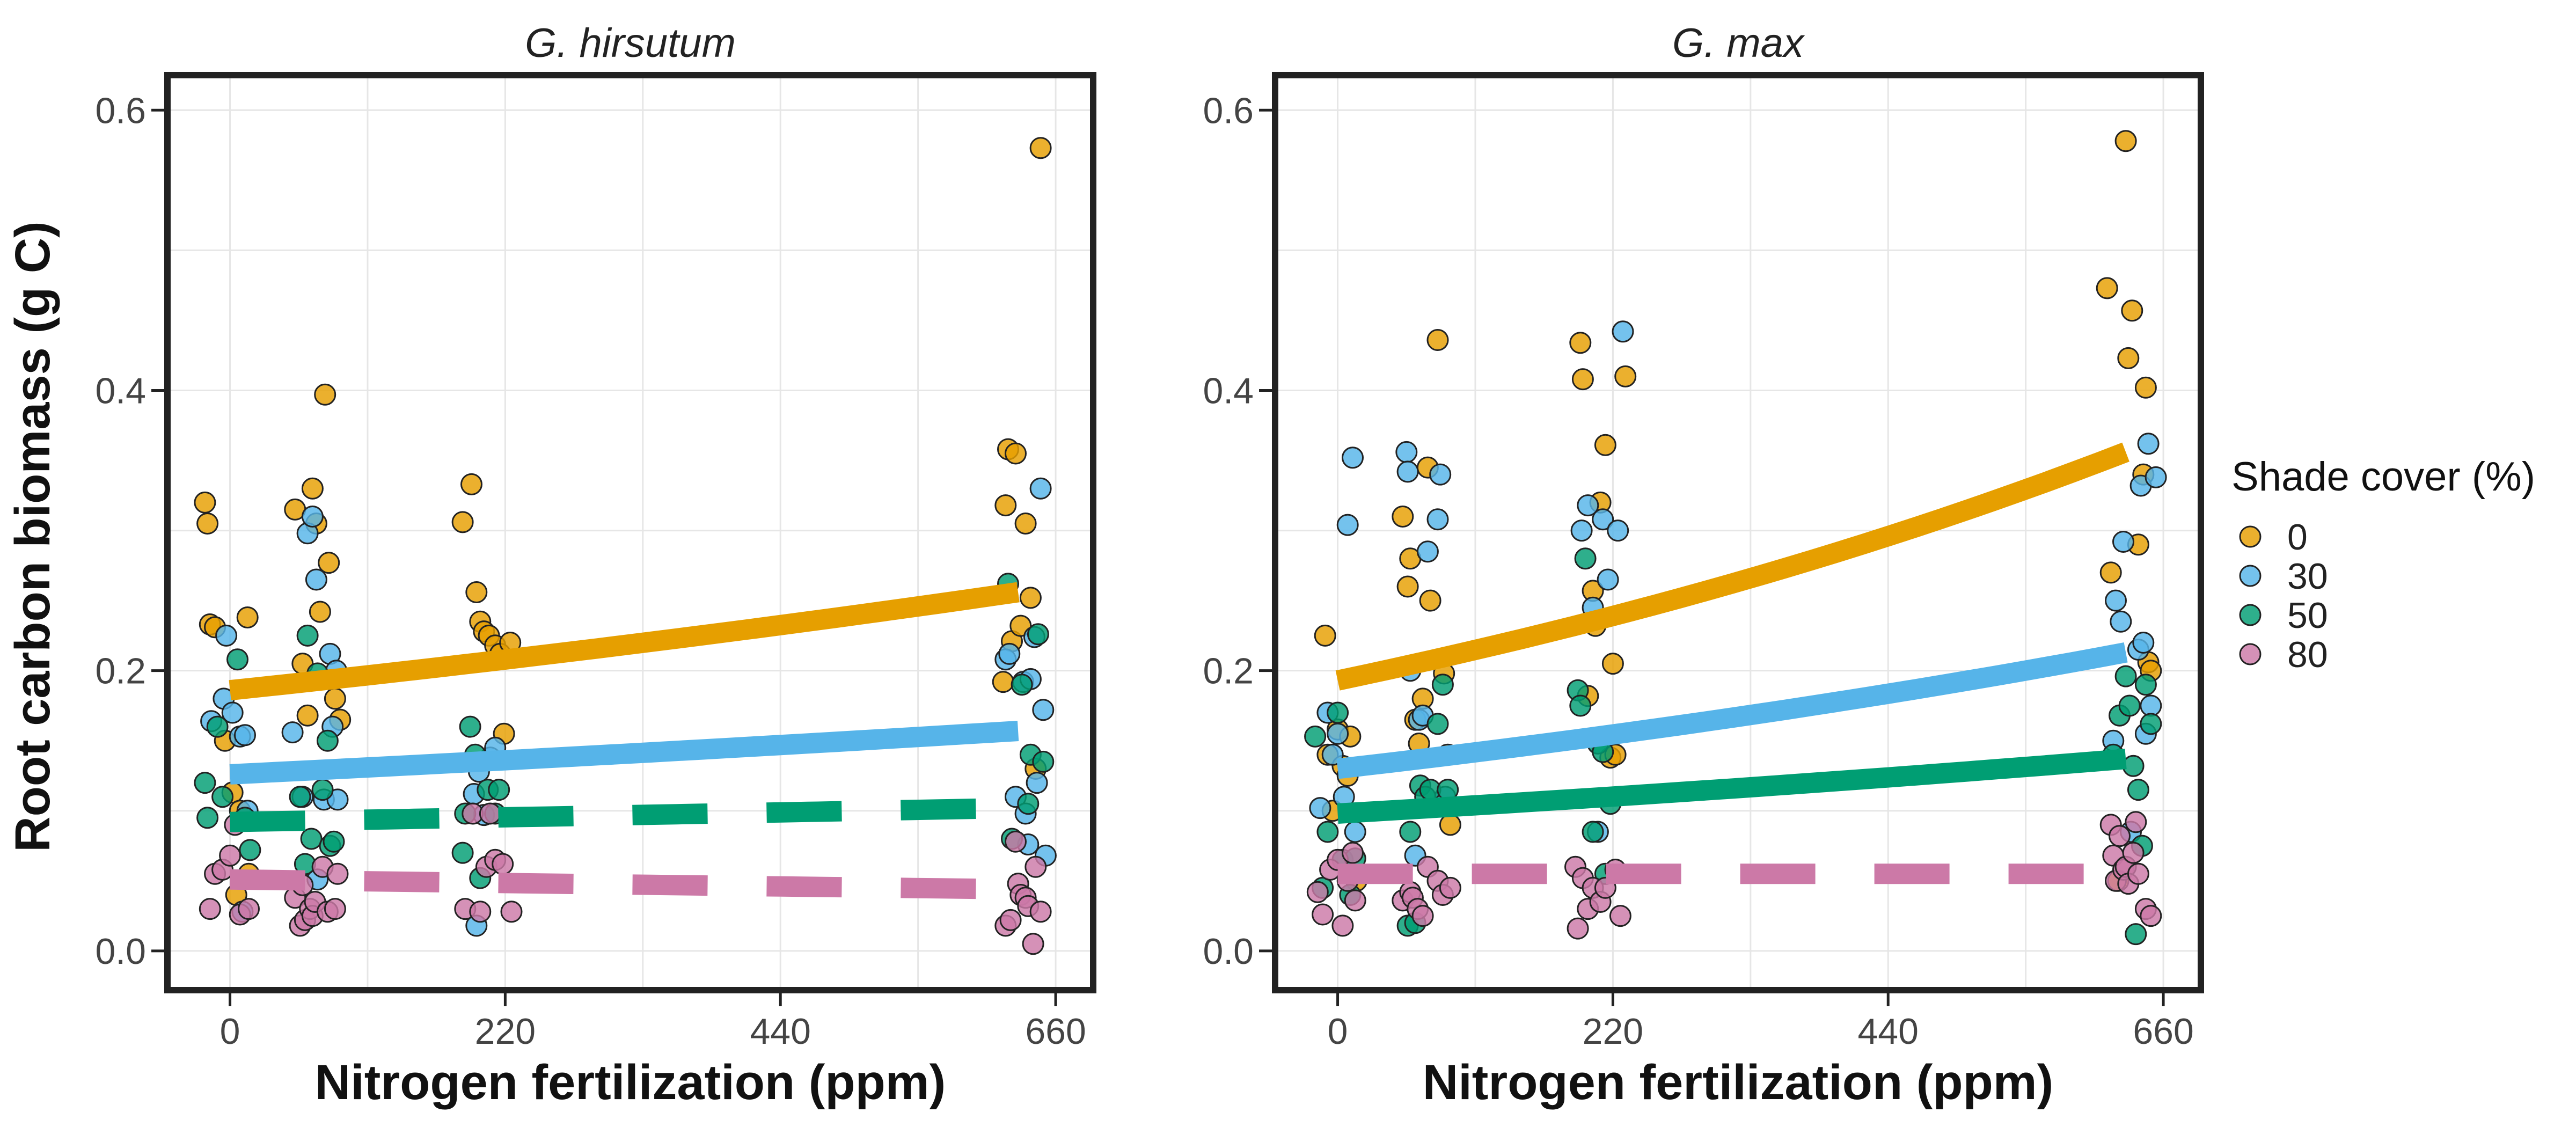 The image size is (2576, 1127). Describe the element at coordinates (2297, 537) in the screenshot. I see `legend-label-0: 0` at that location.